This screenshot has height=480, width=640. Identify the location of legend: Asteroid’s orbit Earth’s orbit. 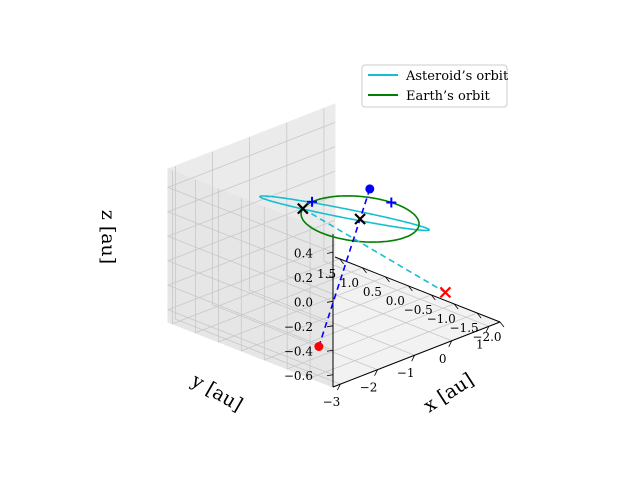
(435, 86).